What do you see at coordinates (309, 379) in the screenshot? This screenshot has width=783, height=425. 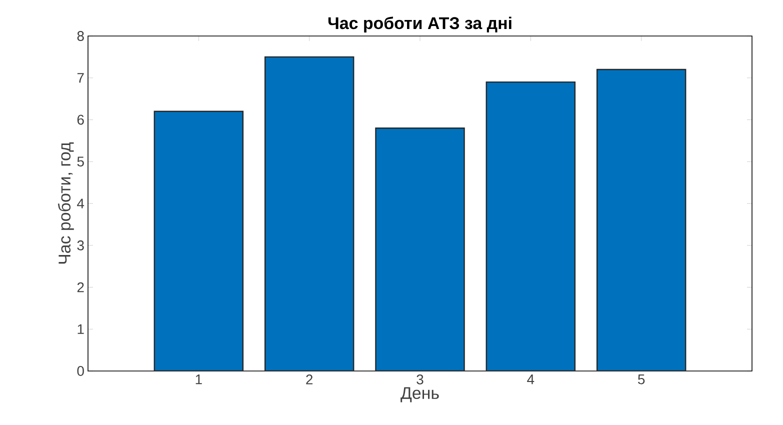 I see `x-tick-label: 2` at bounding box center [309, 379].